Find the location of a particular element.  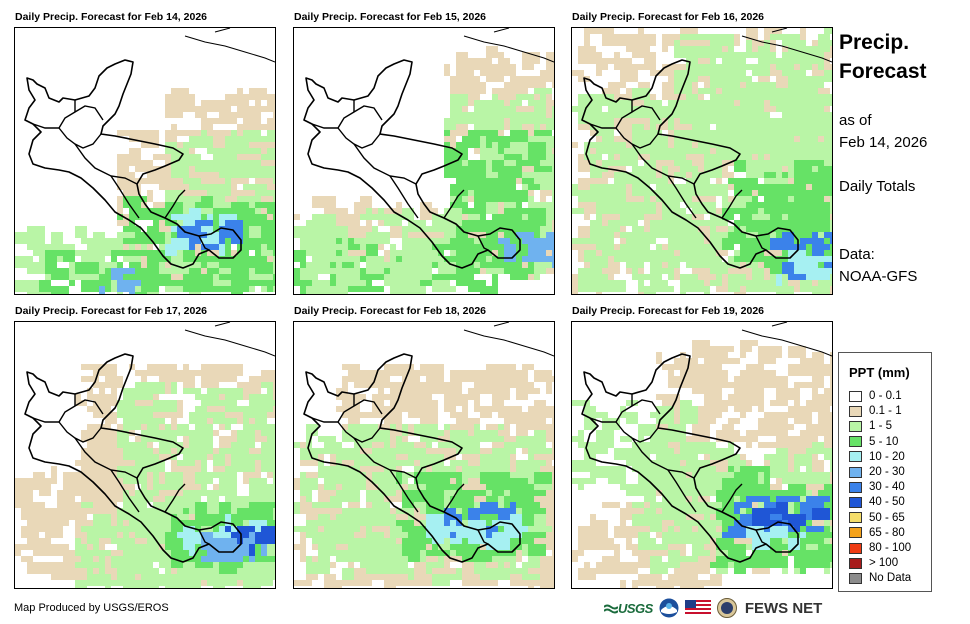

legend-item: 10 - 20 is located at coordinates (877, 457).